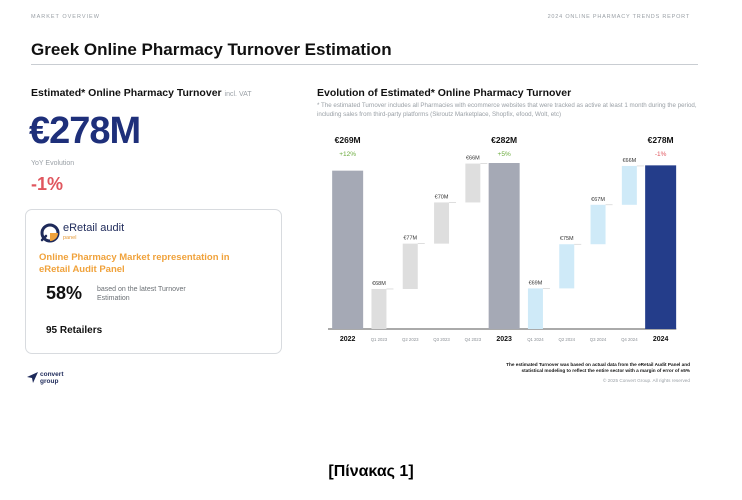  I want to click on category-label-q1-2024: Q1 2024, so click(535, 339).